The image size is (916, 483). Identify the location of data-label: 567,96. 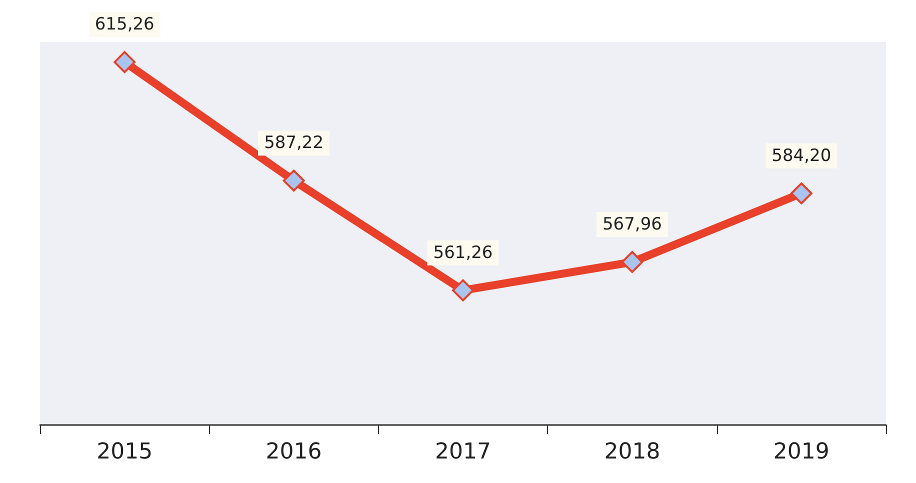
(632, 224).